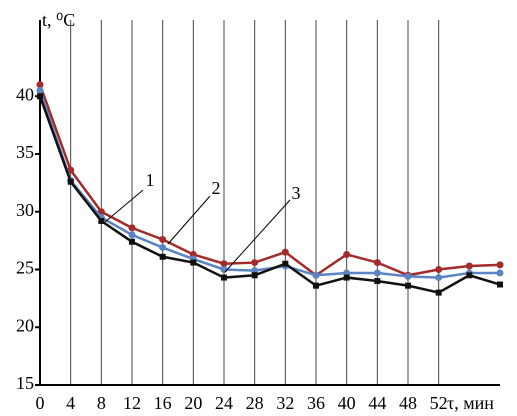 The image size is (517, 416). What do you see at coordinates (25, 94) in the screenshot?
I see `y-tick-label: 40` at bounding box center [25, 94].